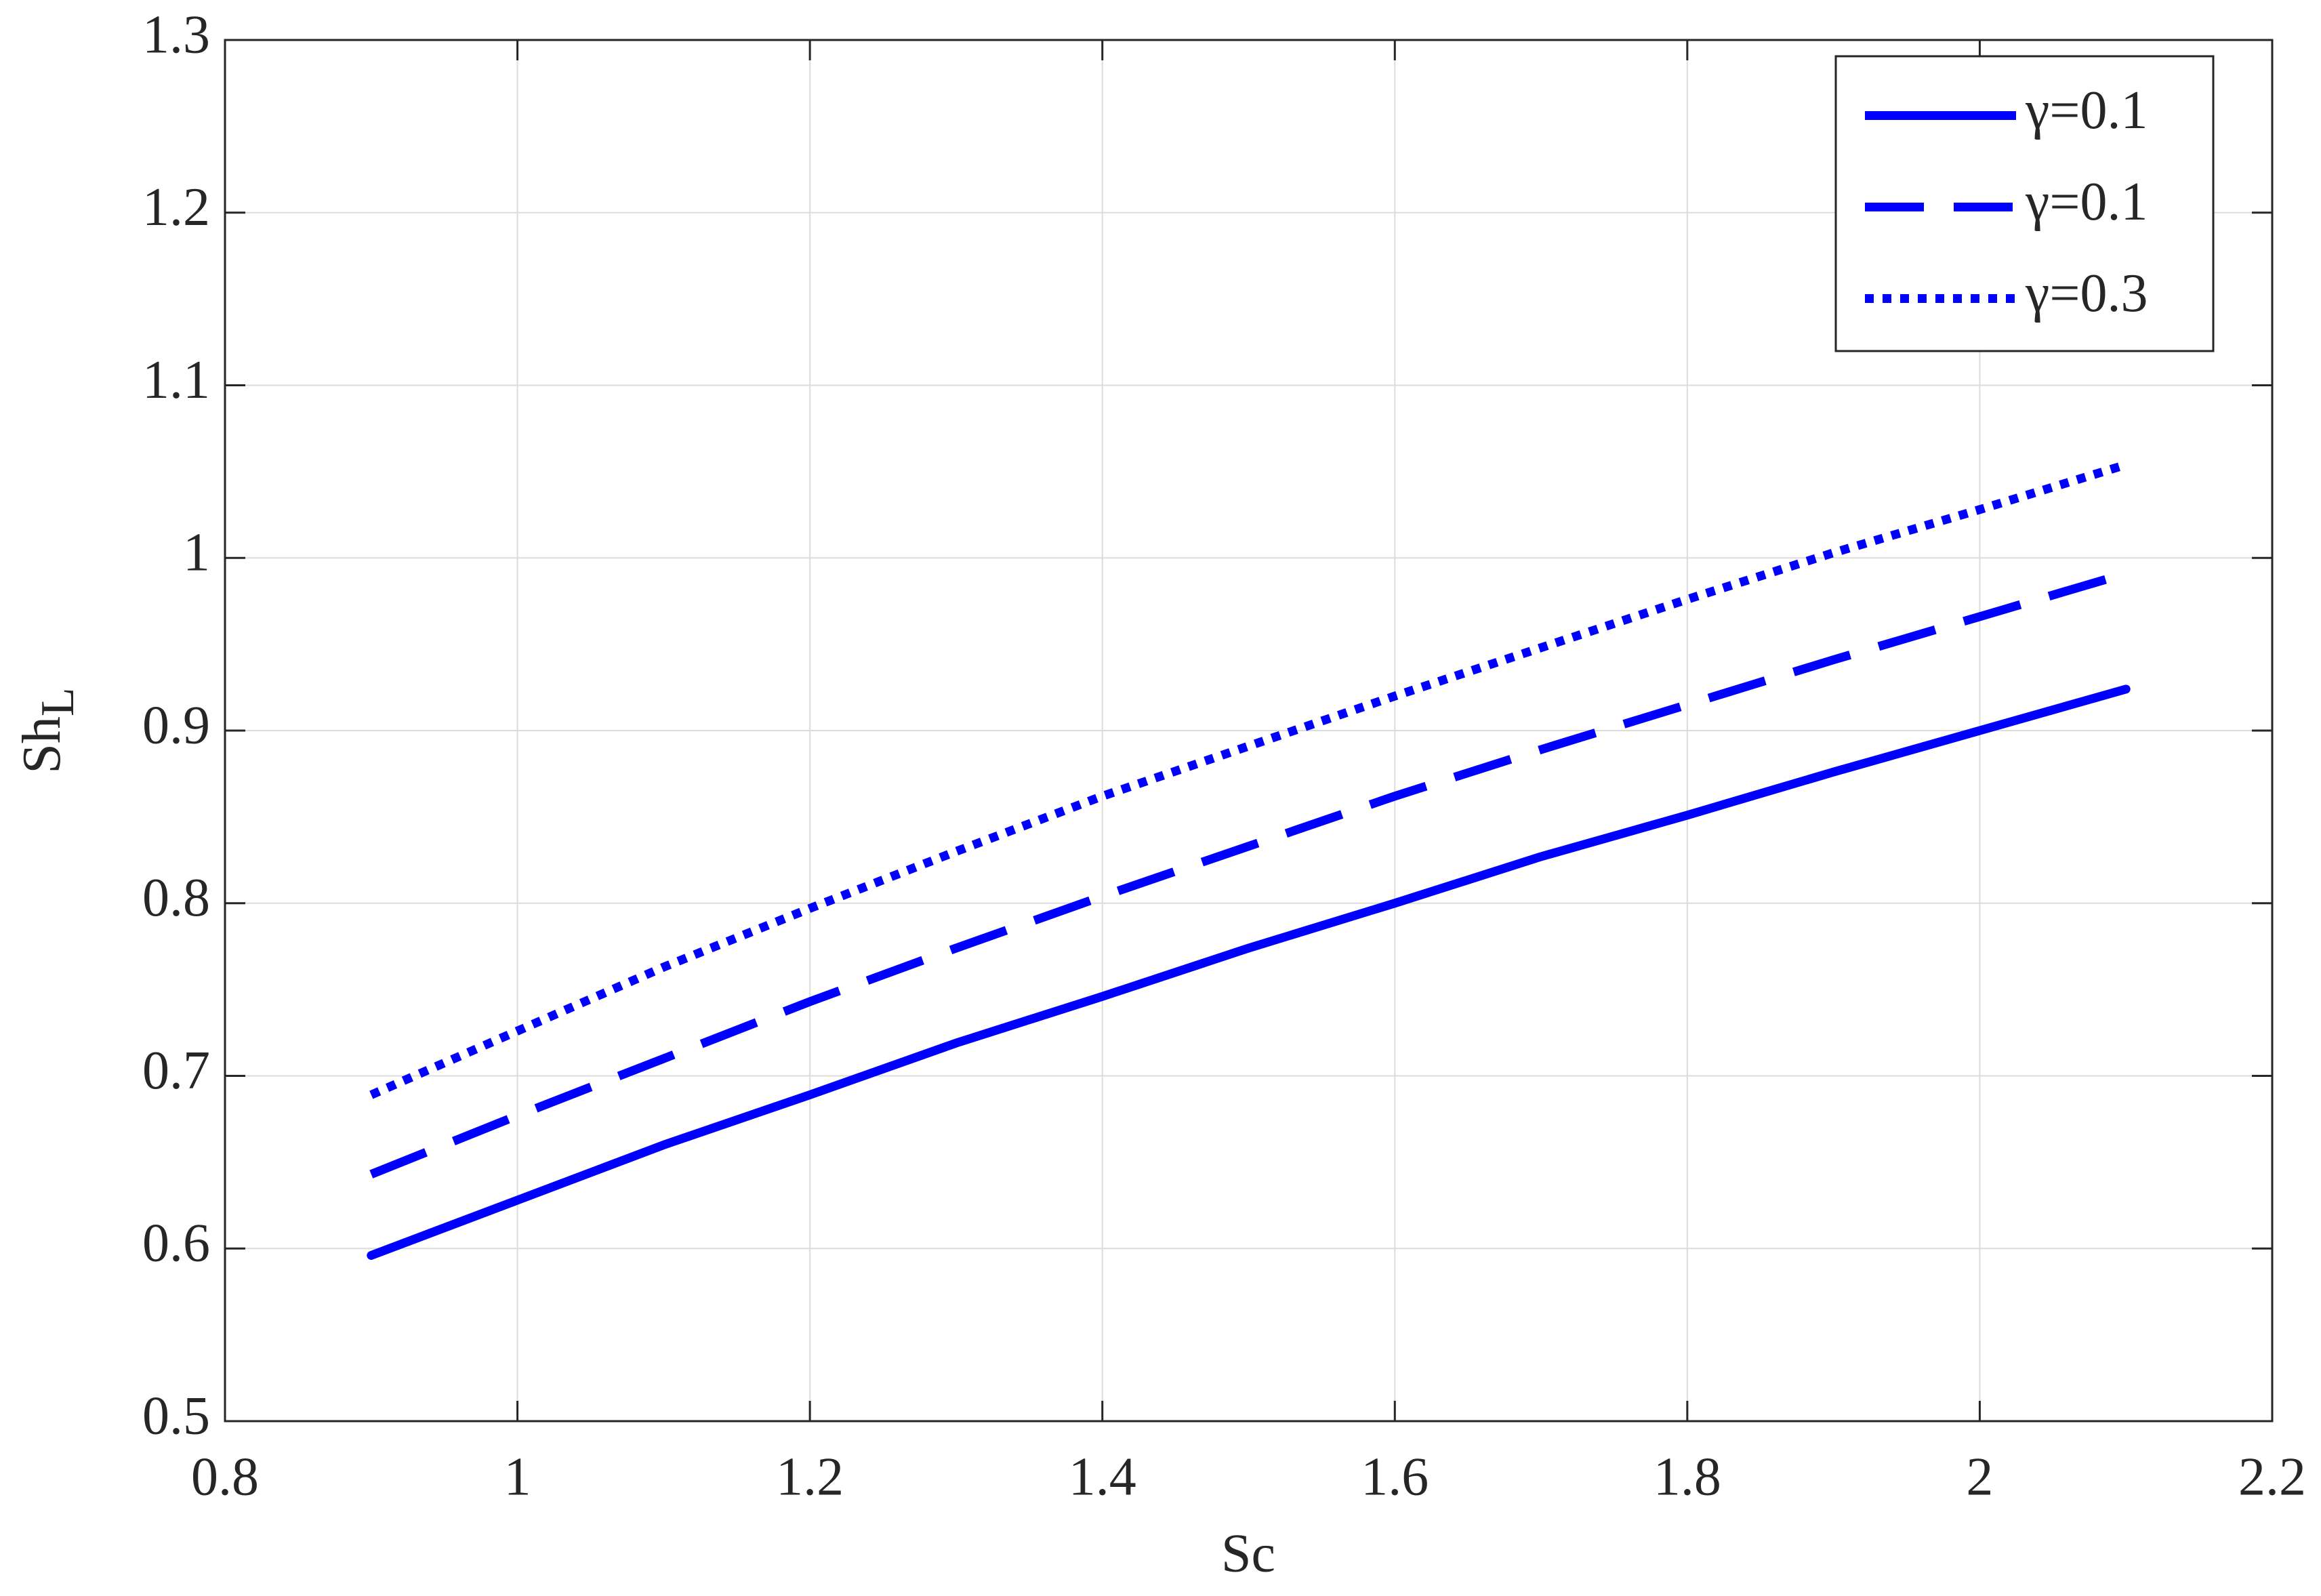 This screenshot has width=2321, height=1596. What do you see at coordinates (176, 207) in the screenshot?
I see `y-tick-label: 1.2` at bounding box center [176, 207].